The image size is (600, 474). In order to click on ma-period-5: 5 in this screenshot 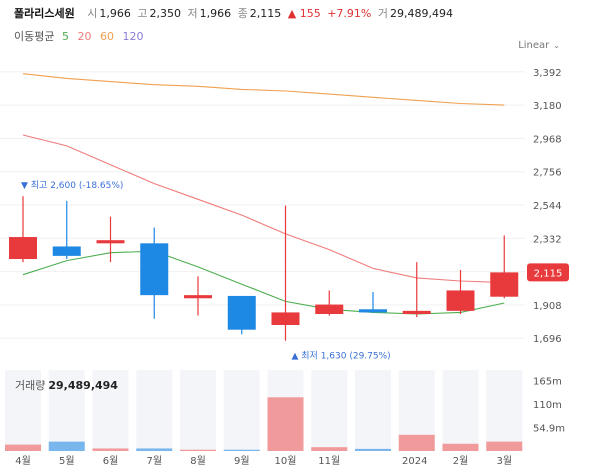, I will do `click(65, 36)`.